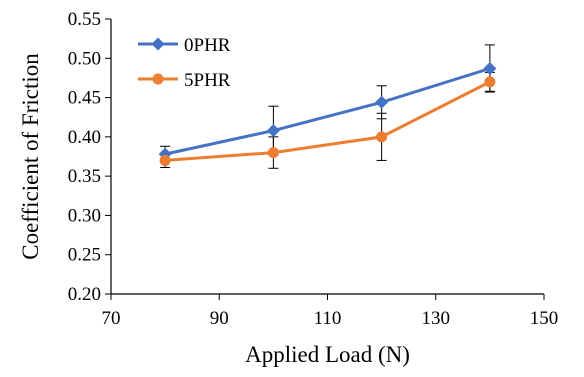 The image size is (584, 377). What do you see at coordinates (328, 318) in the screenshot?
I see `x-tick-label: 110` at bounding box center [328, 318].